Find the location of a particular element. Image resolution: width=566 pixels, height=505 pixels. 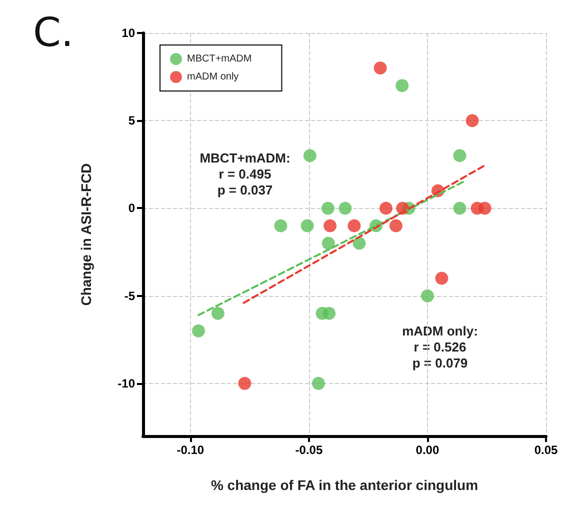

x-tick-label: 0.00 is located at coordinates (428, 450).